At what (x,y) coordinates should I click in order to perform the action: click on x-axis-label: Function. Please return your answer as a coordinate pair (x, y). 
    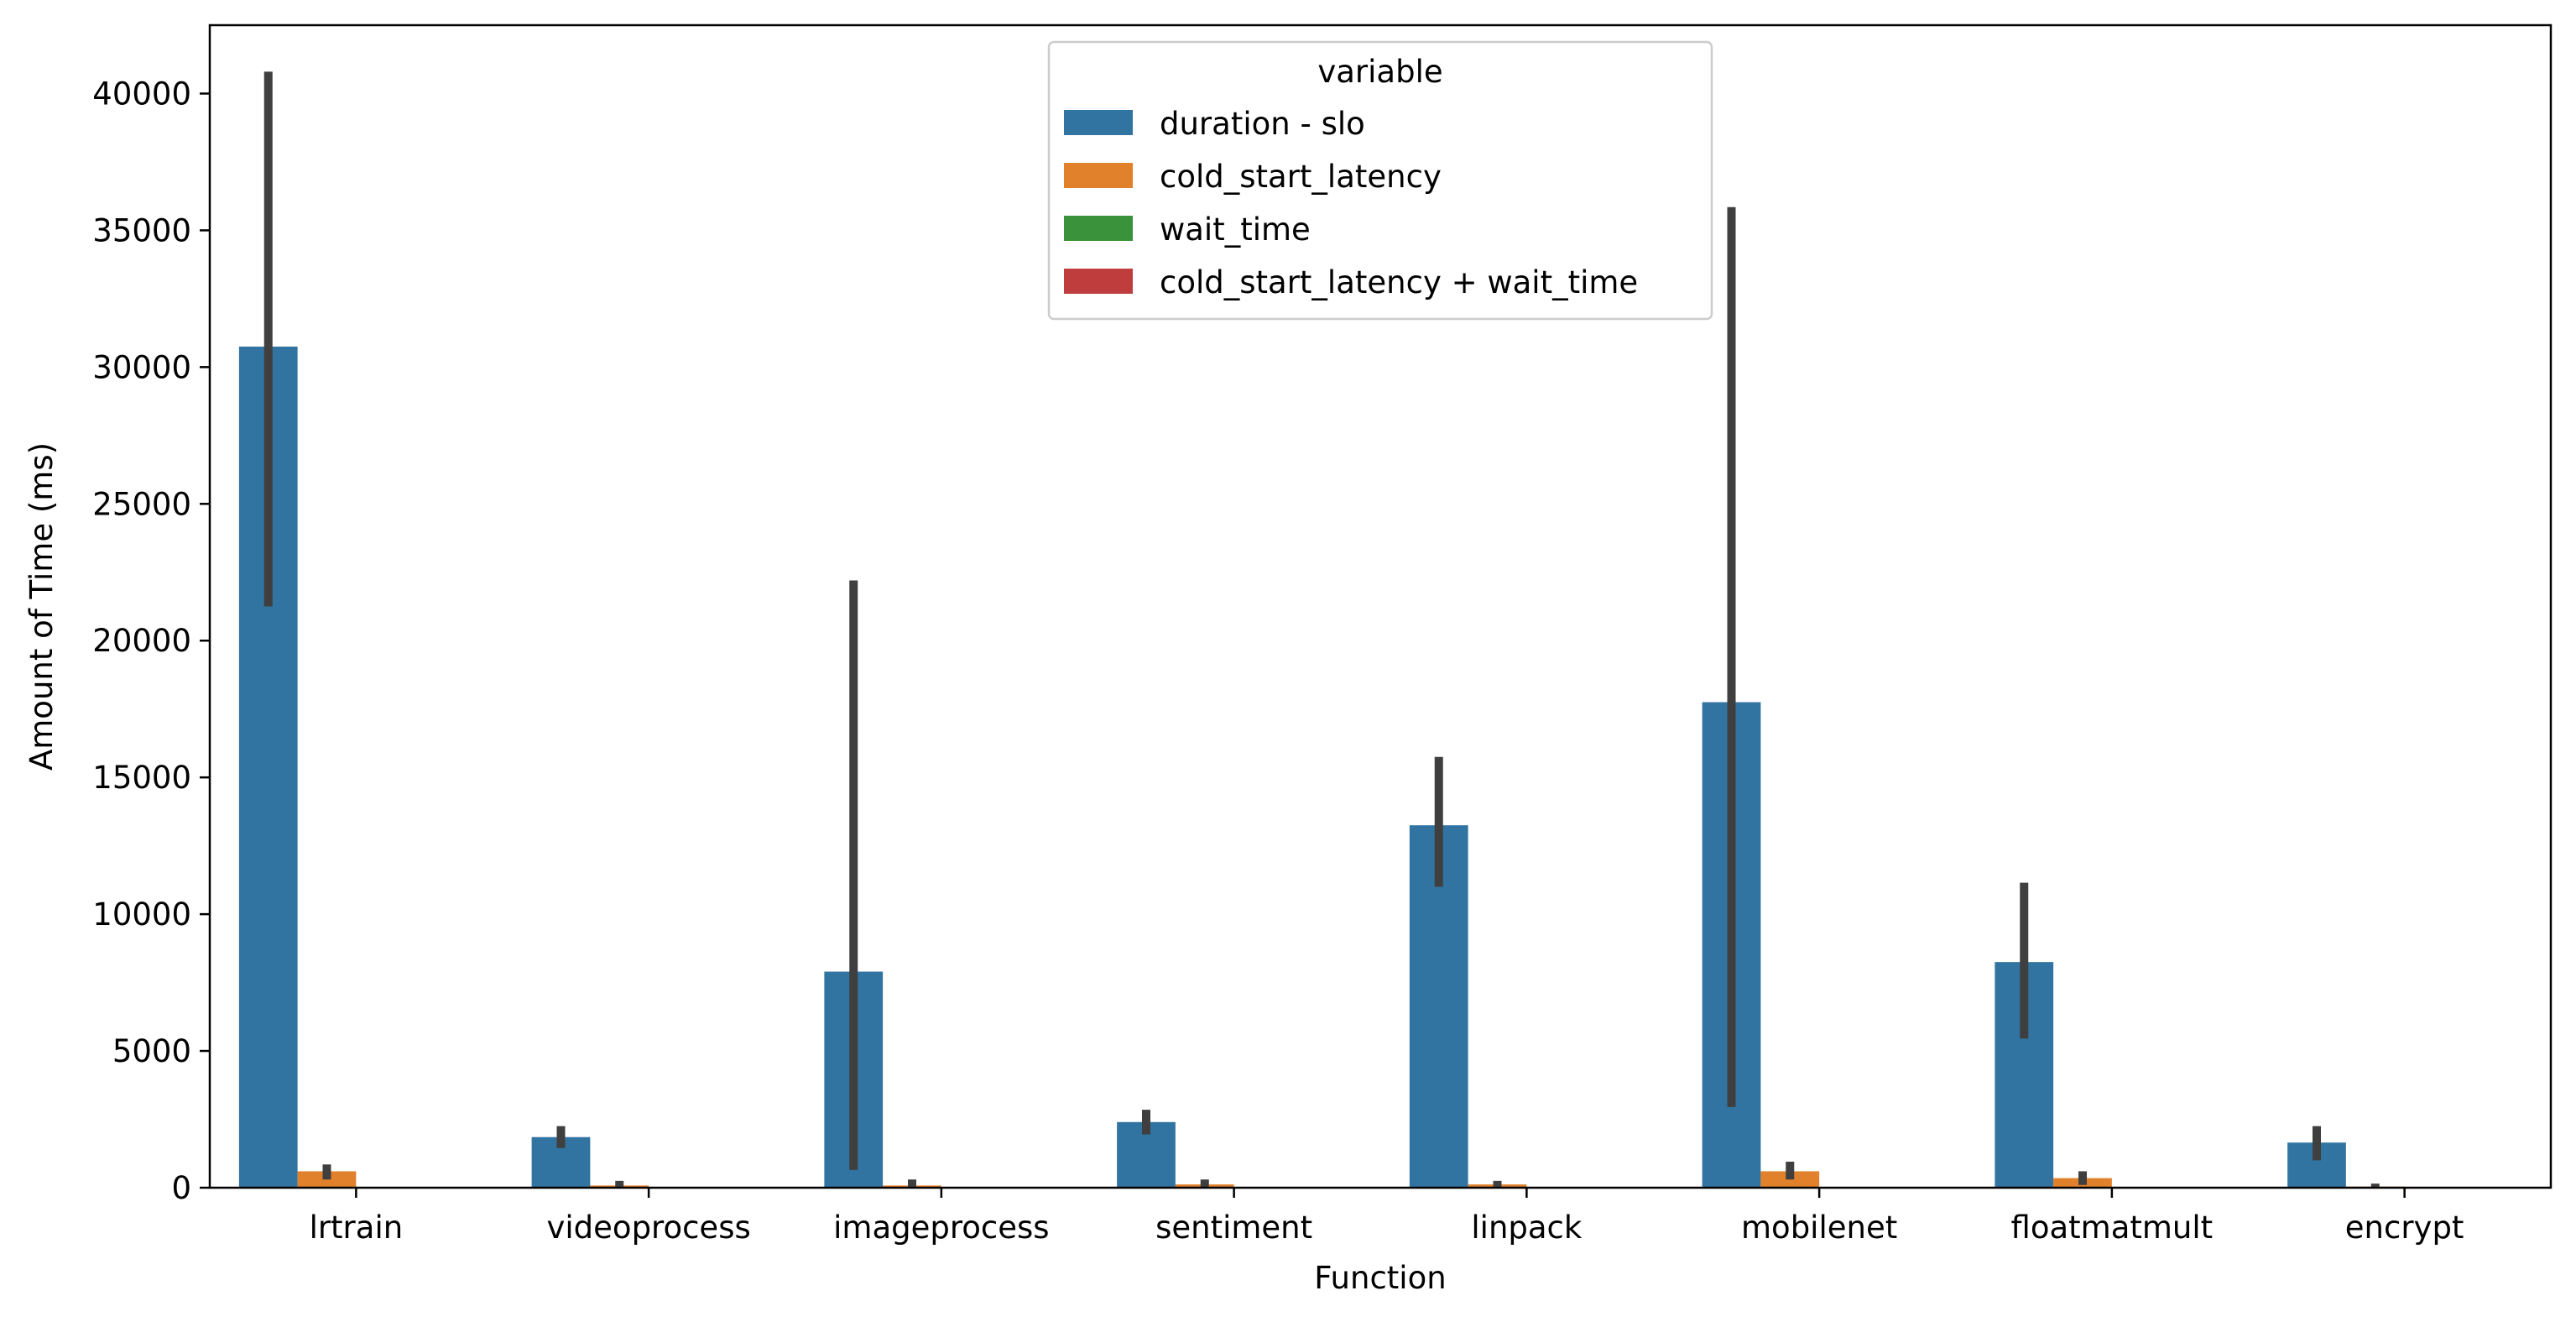
    Looking at the image, I should click on (1380, 1278).